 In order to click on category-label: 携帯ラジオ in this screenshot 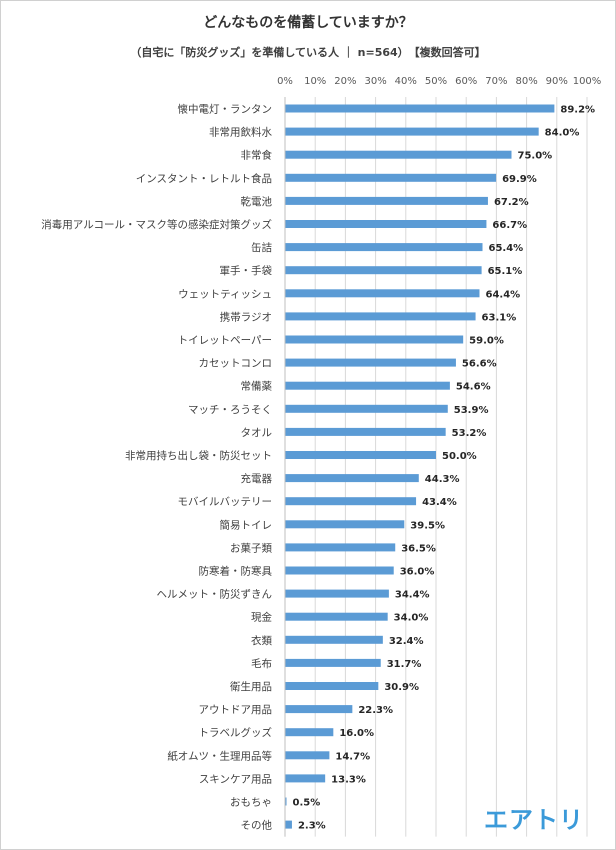, I will do `click(246, 316)`.